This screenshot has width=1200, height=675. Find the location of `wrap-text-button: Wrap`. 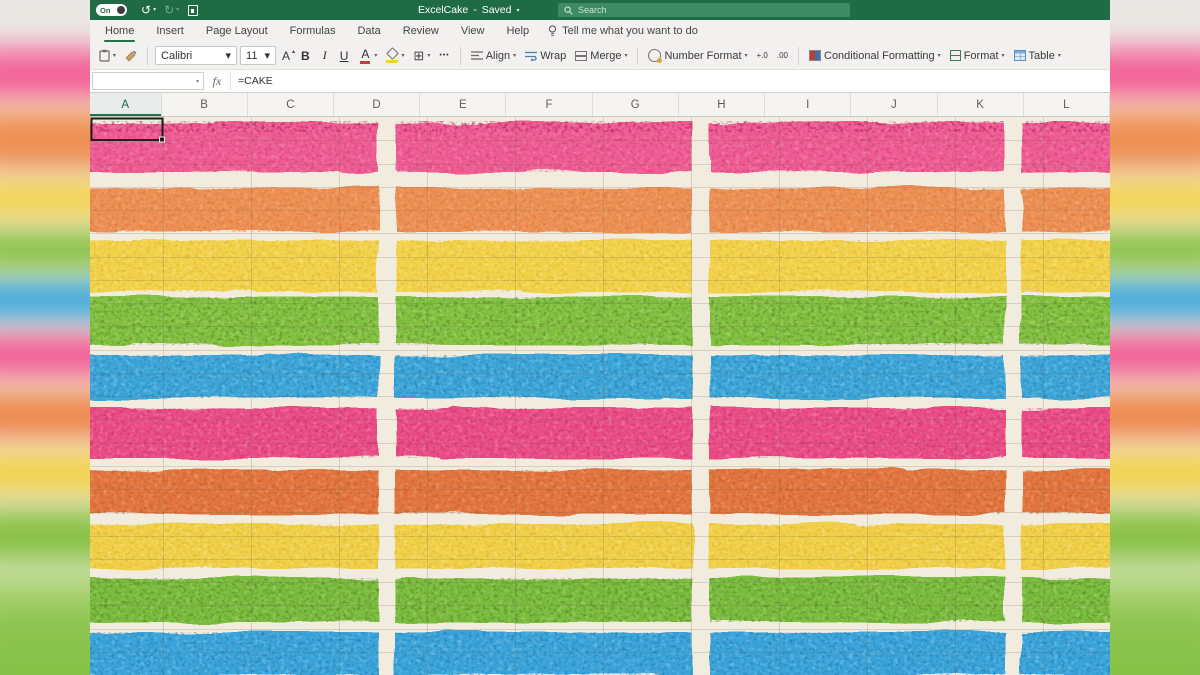

wrap-text-button: Wrap is located at coordinates (545, 56).